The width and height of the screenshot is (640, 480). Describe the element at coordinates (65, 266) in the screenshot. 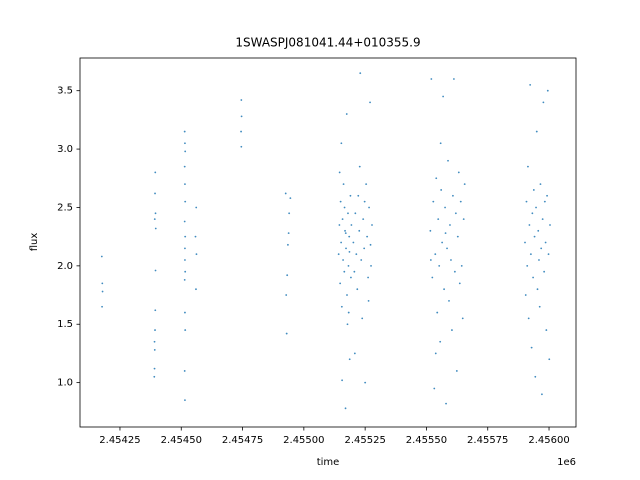

I see `y-tick-label: 2.0` at that location.